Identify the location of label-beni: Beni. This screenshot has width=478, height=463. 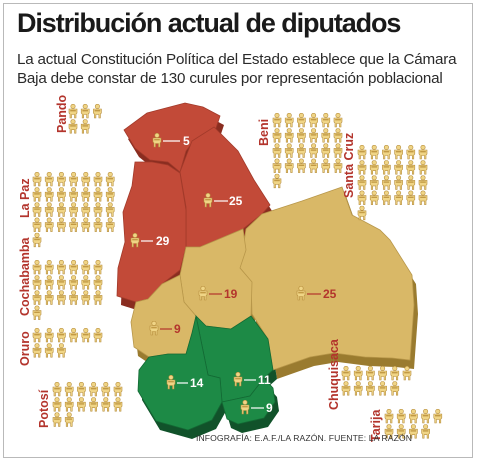
(264, 132).